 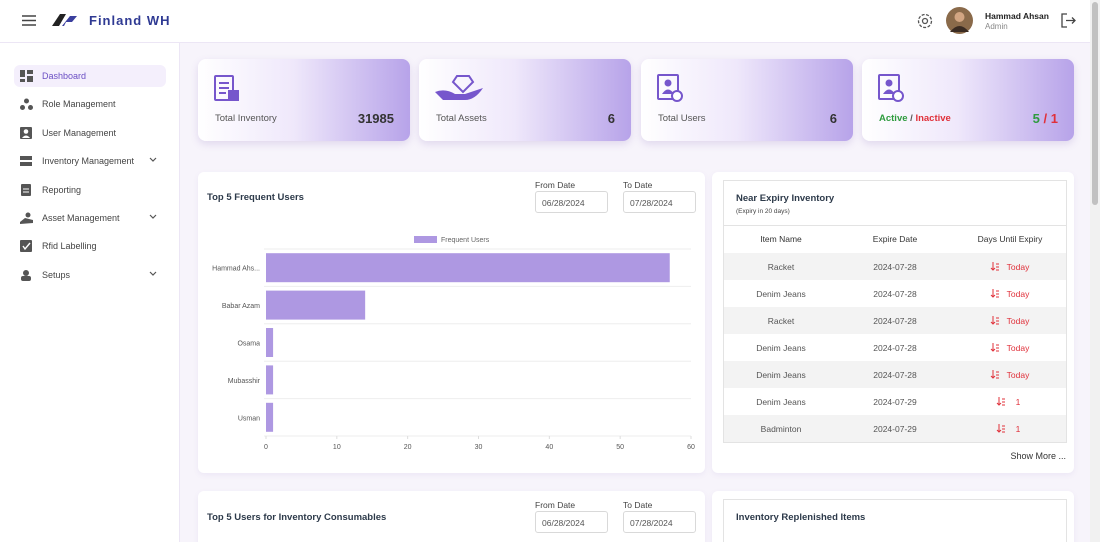 I want to click on x-tick-label: 40, so click(x=549, y=447).